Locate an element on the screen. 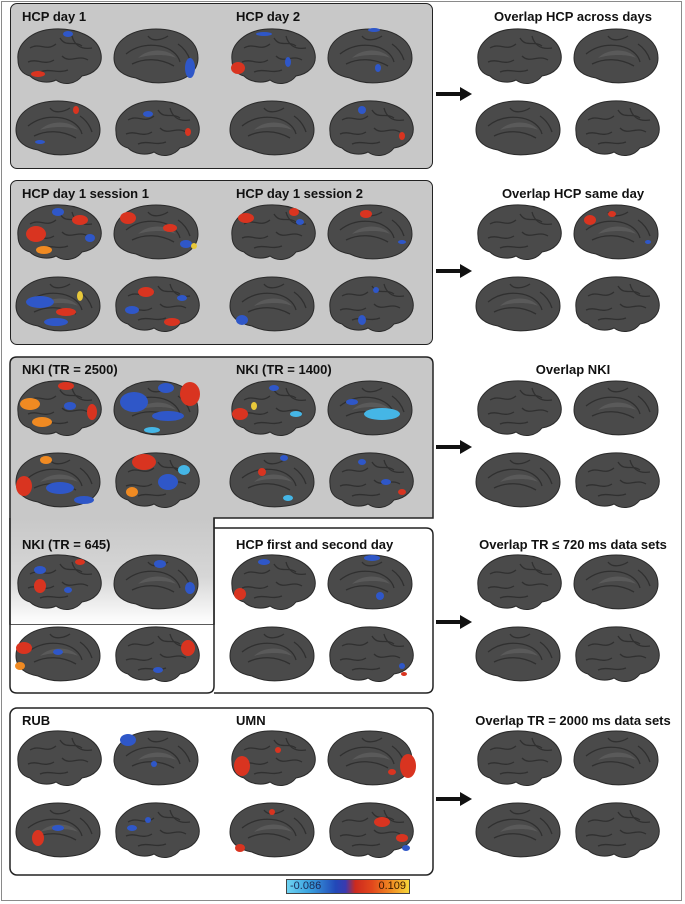 The image size is (685, 904). label-overlap-hcp-days: Overlap HCP across days is located at coordinates (572, 16).